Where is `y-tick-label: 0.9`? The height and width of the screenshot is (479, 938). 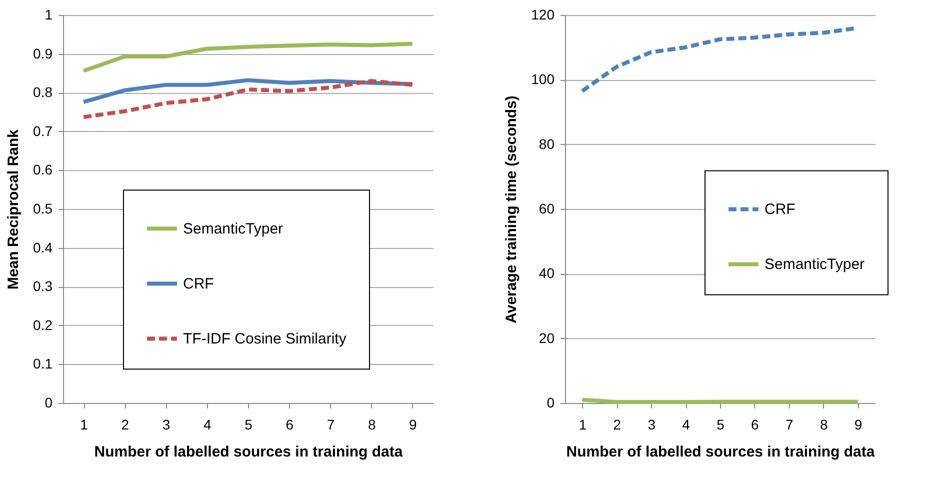
y-tick-label: 0.9 is located at coordinates (43, 53).